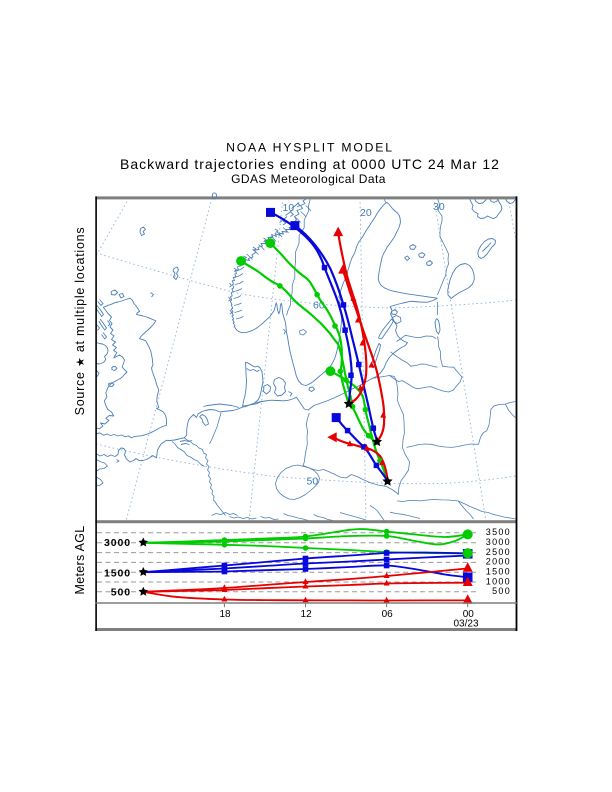 The width and height of the screenshot is (612, 792). Describe the element at coordinates (498, 562) in the screenshot. I see `svg-text: 2000` at that location.